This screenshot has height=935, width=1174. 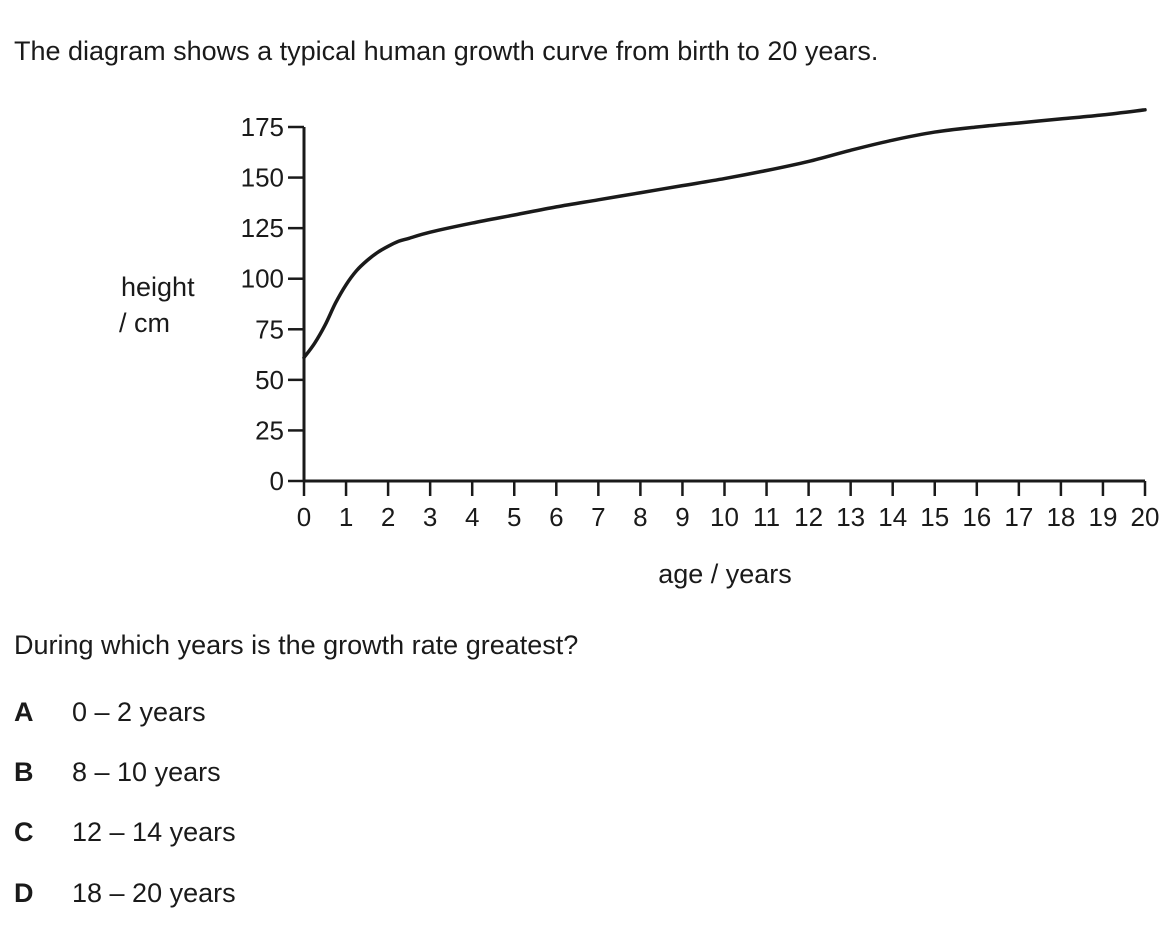 I want to click on x-tick-label: 0, so click(x=304, y=517).